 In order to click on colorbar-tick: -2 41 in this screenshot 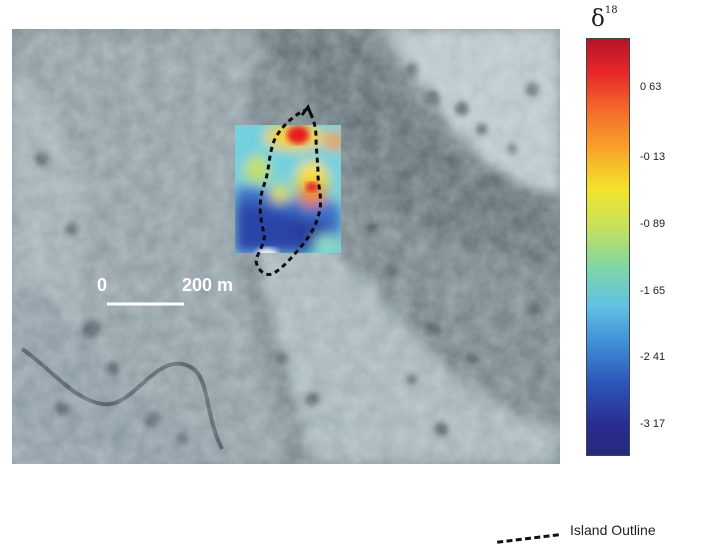, I will do `click(653, 357)`.